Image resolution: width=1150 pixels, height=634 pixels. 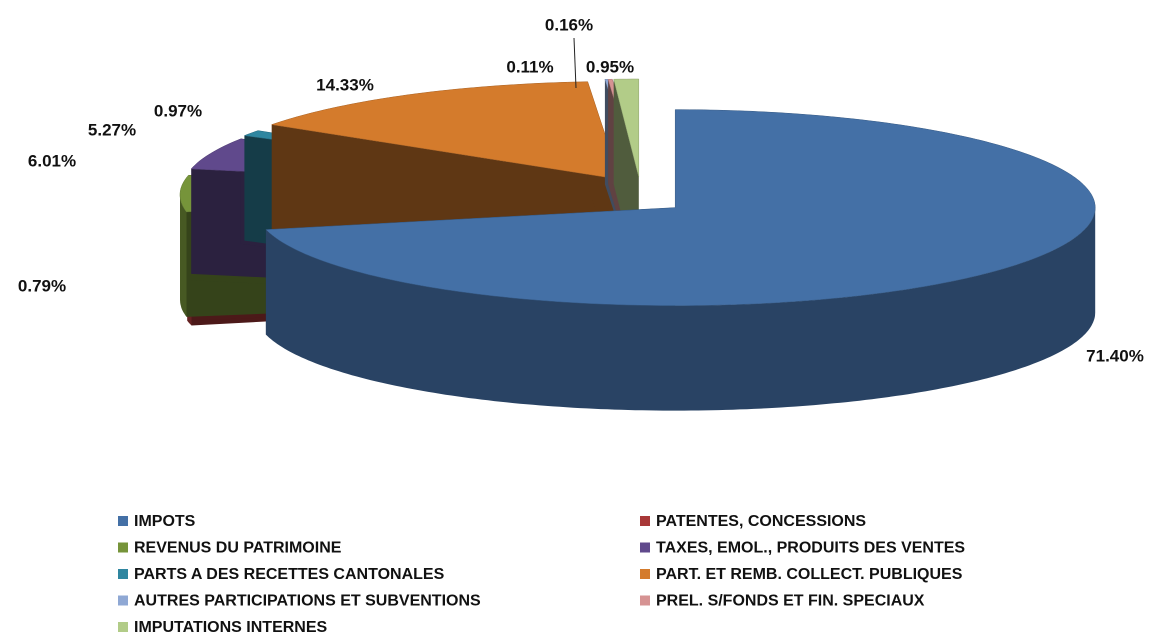 What do you see at coordinates (569, 24) in the screenshot?
I see `data-label: 0.16%` at bounding box center [569, 24].